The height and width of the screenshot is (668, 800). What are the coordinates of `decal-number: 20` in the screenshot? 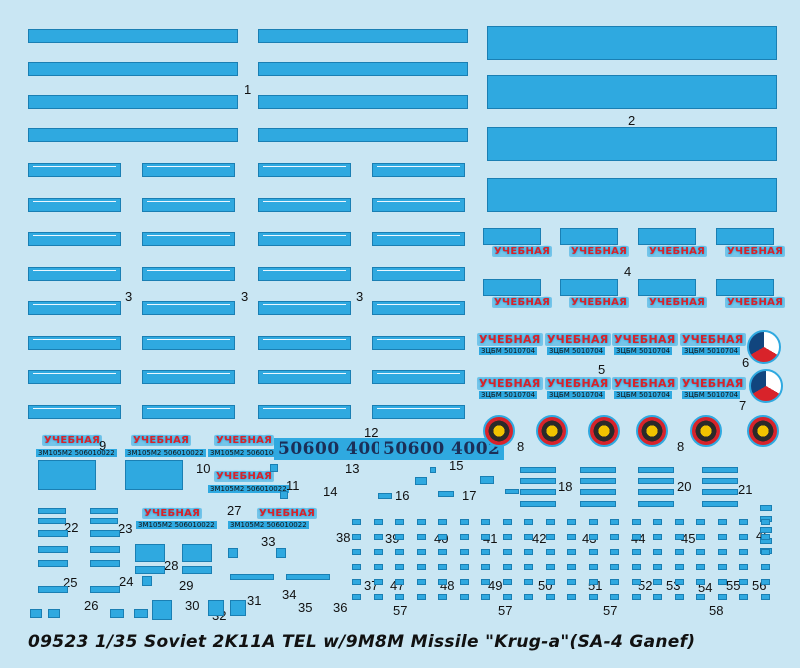 It's located at (684, 486).